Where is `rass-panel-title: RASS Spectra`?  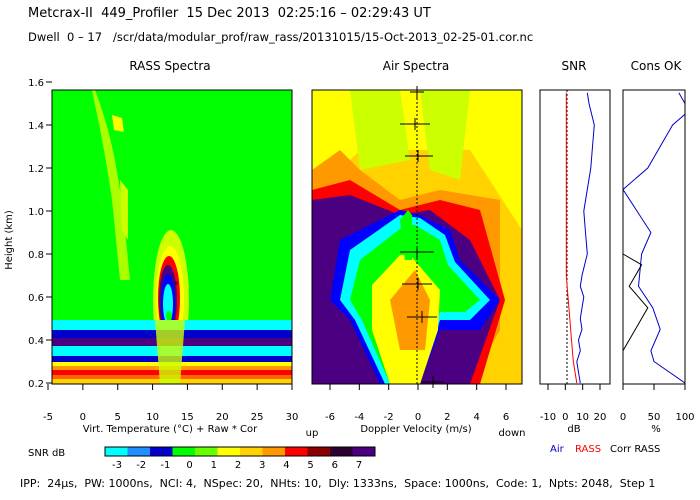 rass-panel-title: RASS Spectra is located at coordinates (169, 66).